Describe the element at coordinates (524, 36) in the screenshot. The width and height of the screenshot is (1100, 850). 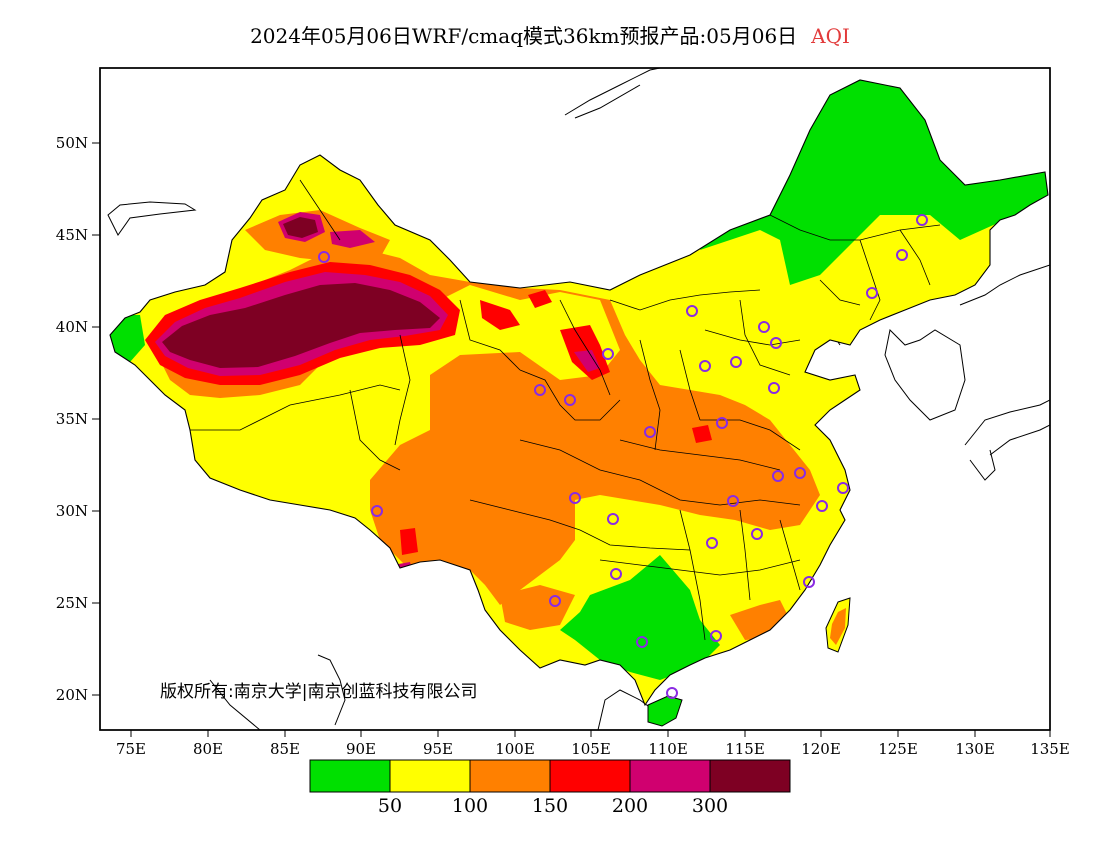
I see `title-text: 2024年05月06日WRF/cmaq模式36km预报产品:05月06日` at that location.